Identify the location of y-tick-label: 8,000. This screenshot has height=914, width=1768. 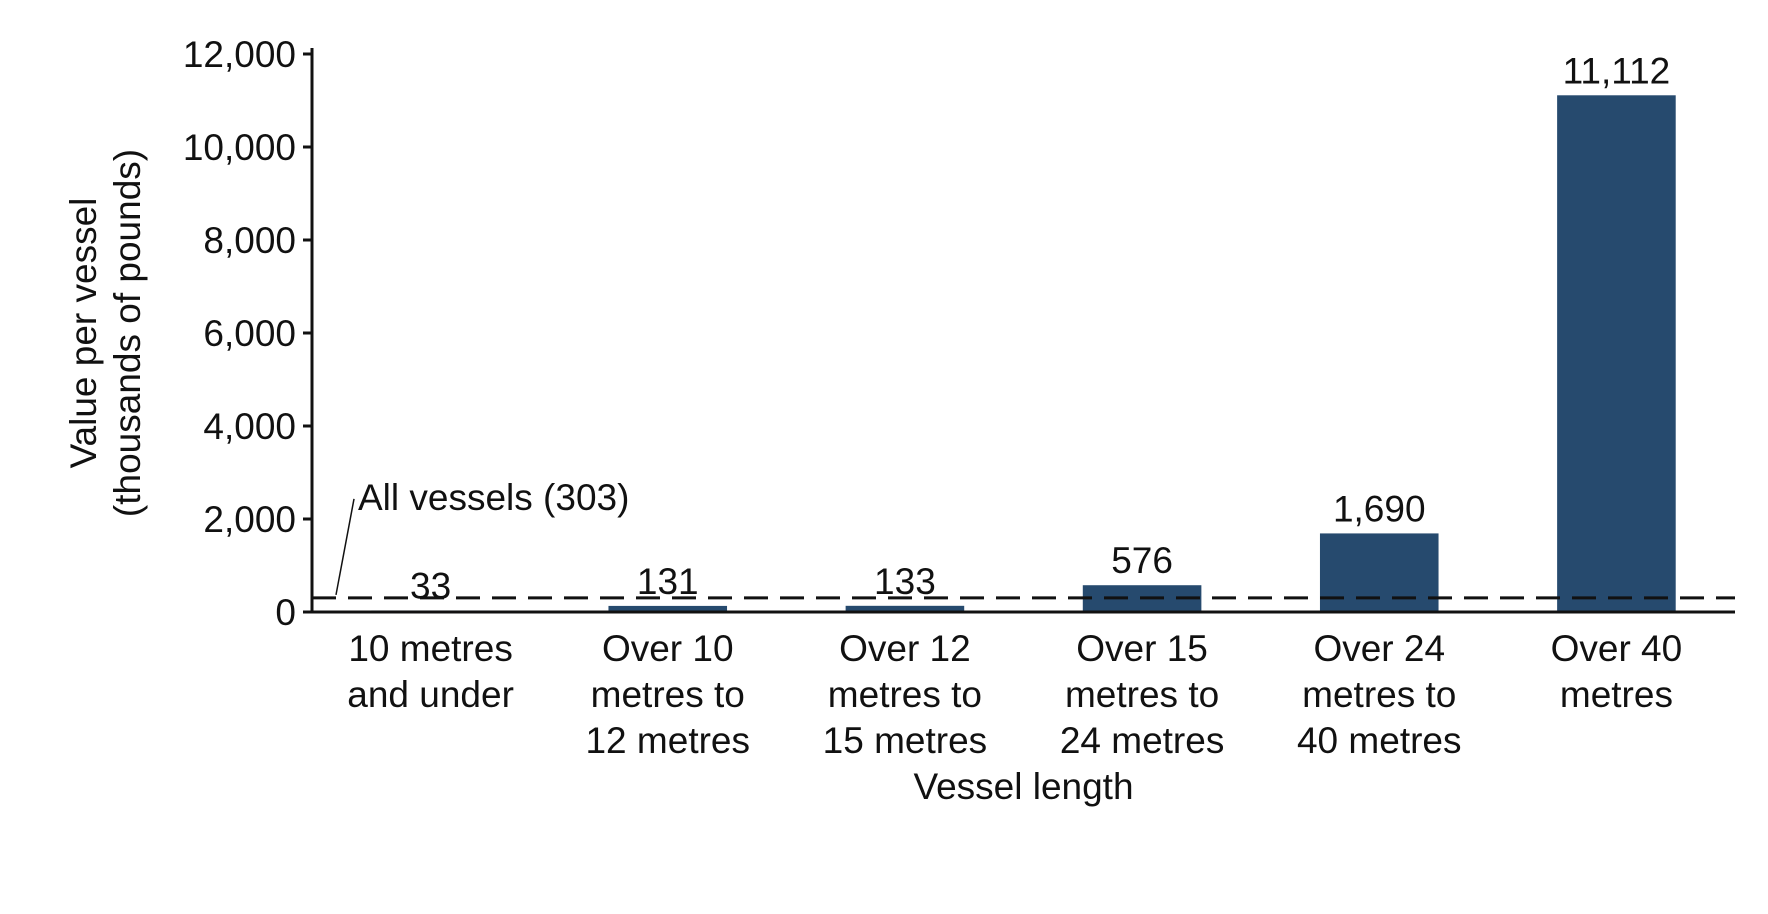
(249, 240).